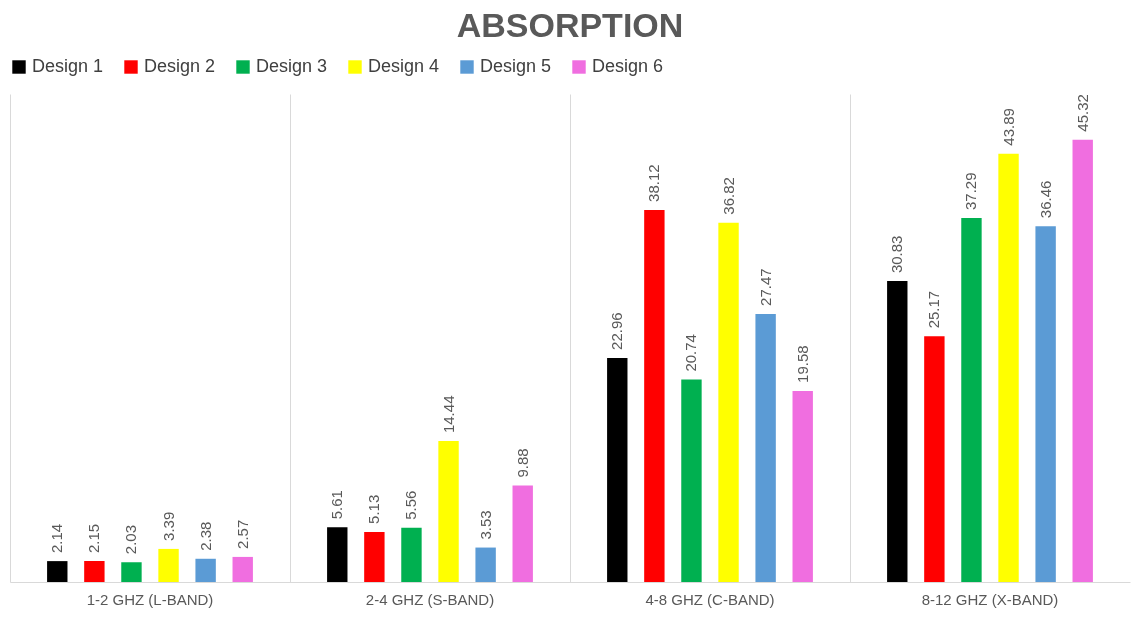 The width and height of the screenshot is (1145, 627). Describe the element at coordinates (404, 66) in the screenshot. I see `legend-label: Design 4` at that location.